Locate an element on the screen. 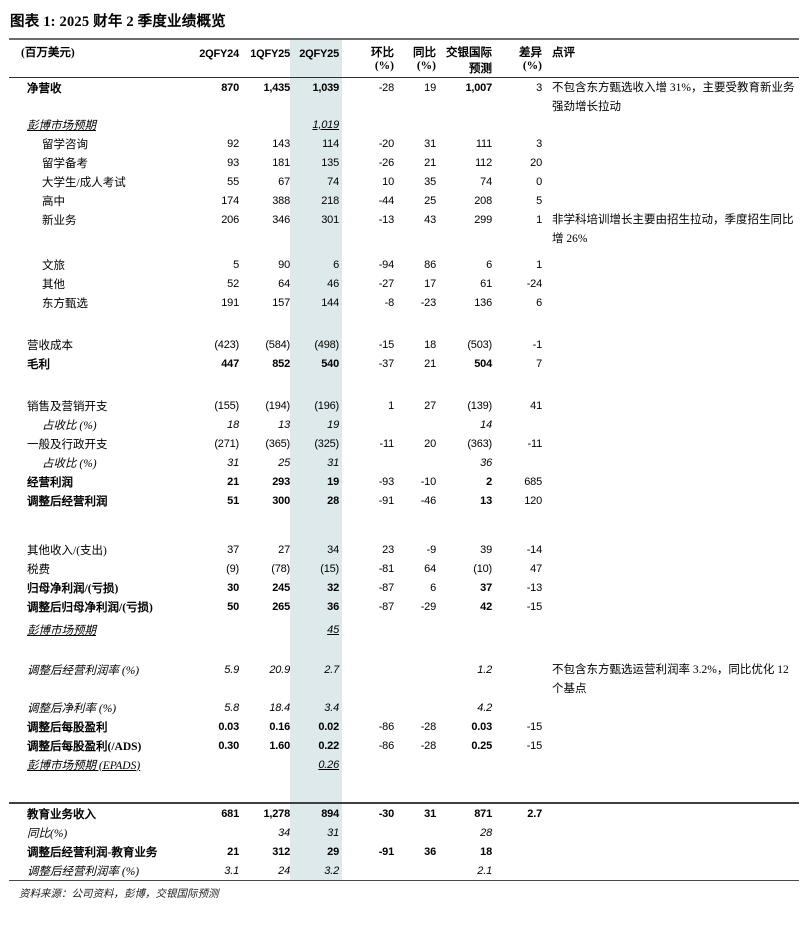 The width and height of the screenshot is (807, 936). value-cell: 206 is located at coordinates (230, 219).